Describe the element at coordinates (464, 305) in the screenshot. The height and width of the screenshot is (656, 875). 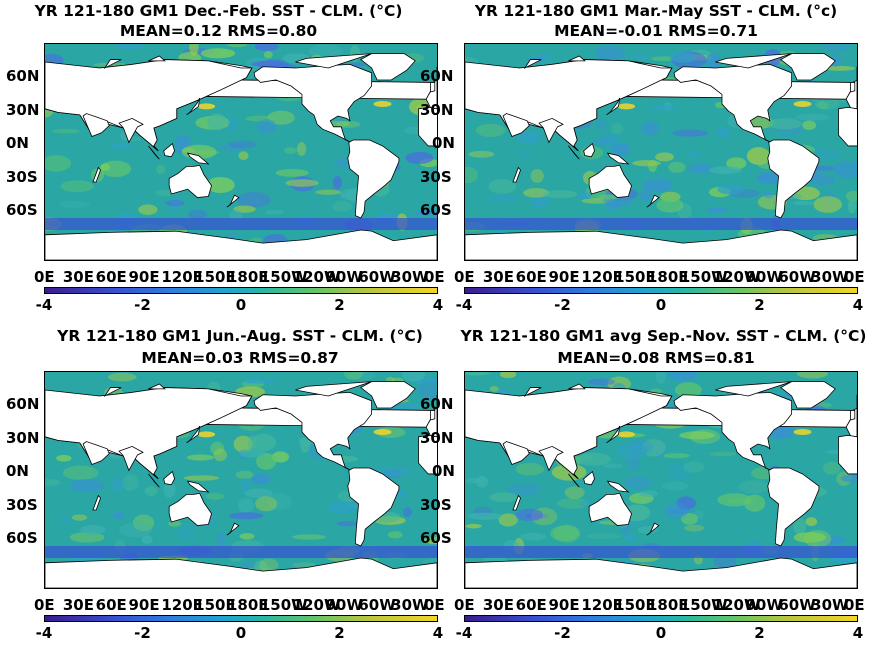
I see `colorbar-tick-label: -4` at that location.